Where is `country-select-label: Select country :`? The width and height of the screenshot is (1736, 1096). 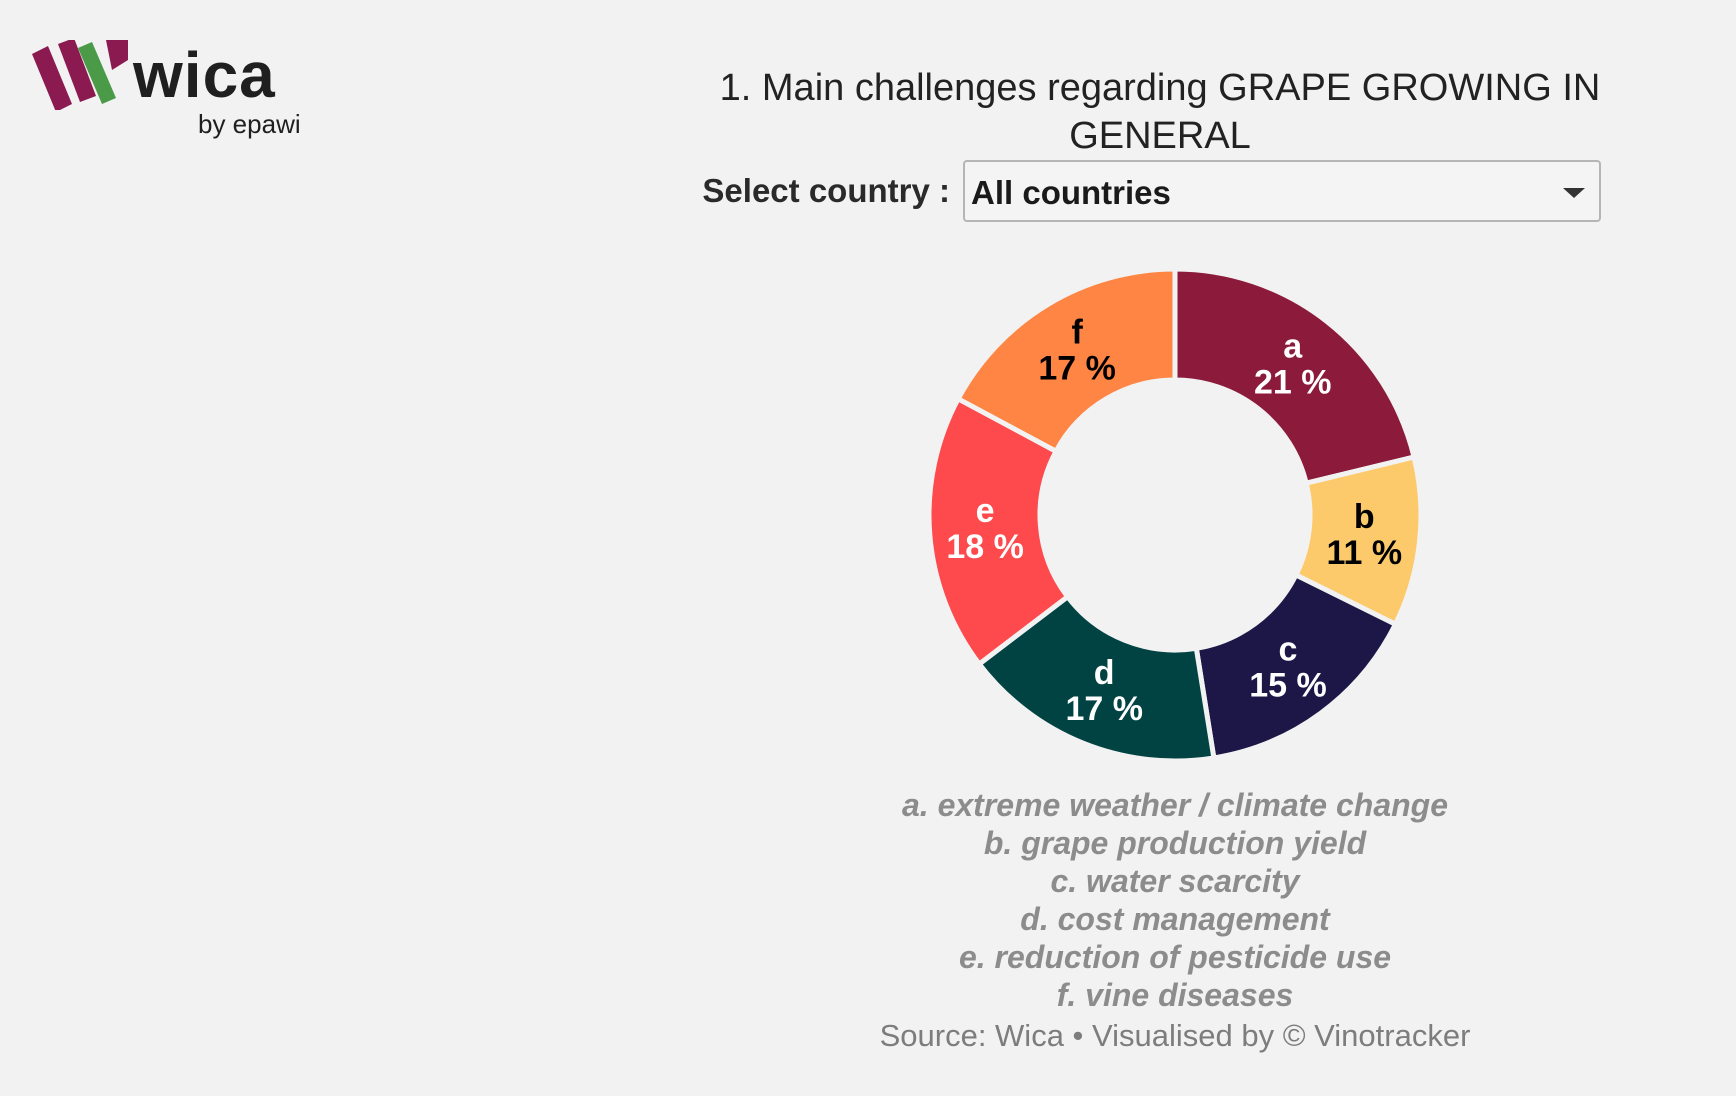
country-select-label: Select country : is located at coordinates (826, 190).